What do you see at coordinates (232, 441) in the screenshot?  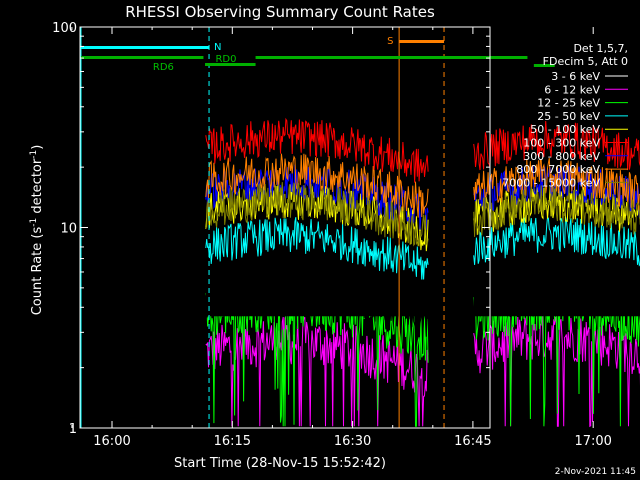 I see `x-tick-label: 16:15` at bounding box center [232, 441].